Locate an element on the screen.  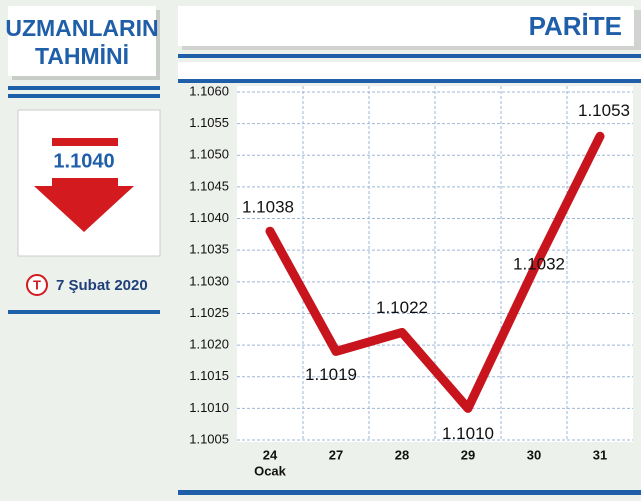
data-label: 1.1038 is located at coordinates (268, 207).